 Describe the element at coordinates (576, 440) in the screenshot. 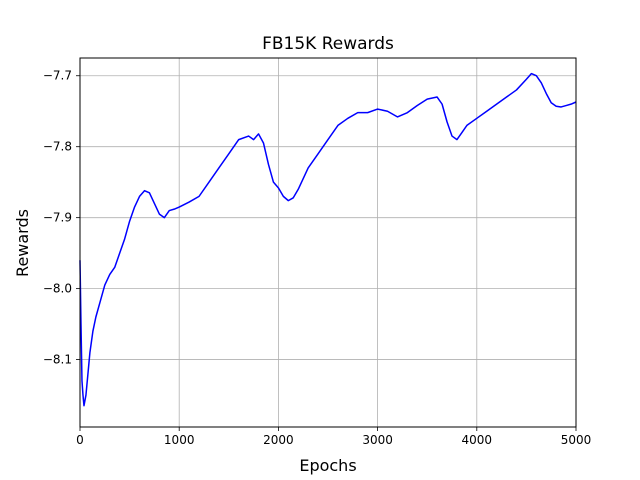

I see `x-tick-label: 5000` at that location.